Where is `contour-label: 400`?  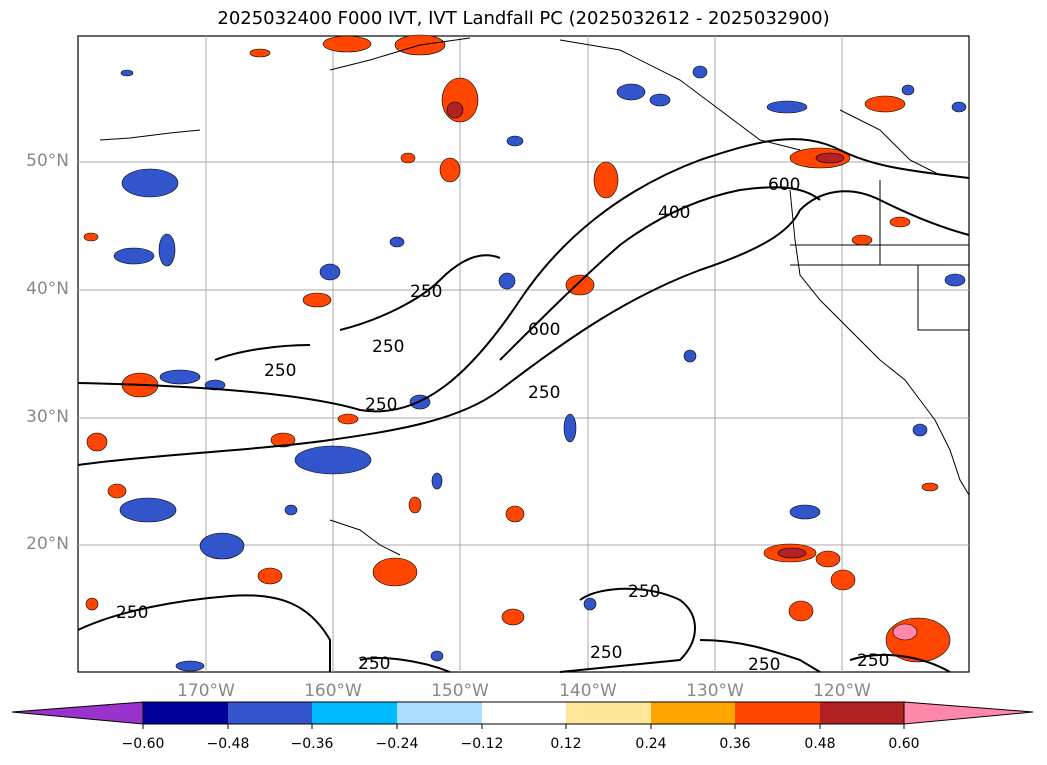
contour-label: 400 is located at coordinates (674, 213).